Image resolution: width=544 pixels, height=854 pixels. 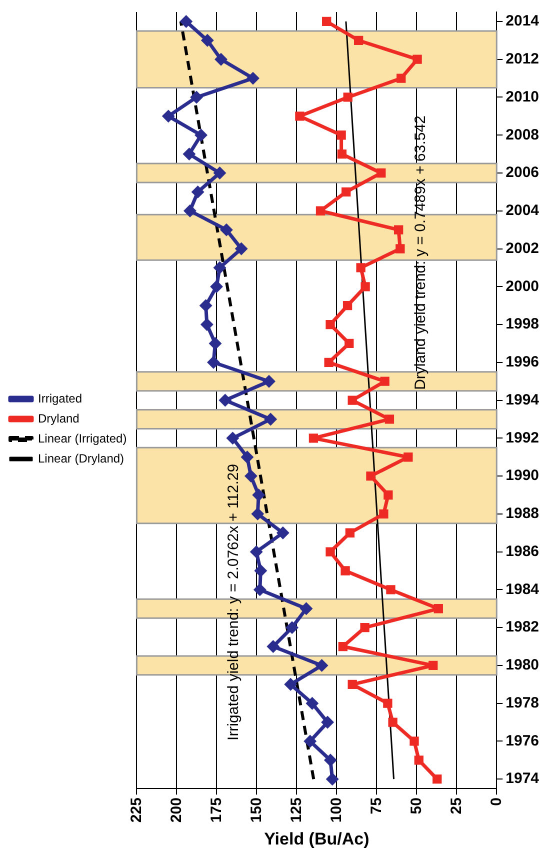 What do you see at coordinates (523, 135) in the screenshot?
I see `y-tick-label: 2008` at bounding box center [523, 135].